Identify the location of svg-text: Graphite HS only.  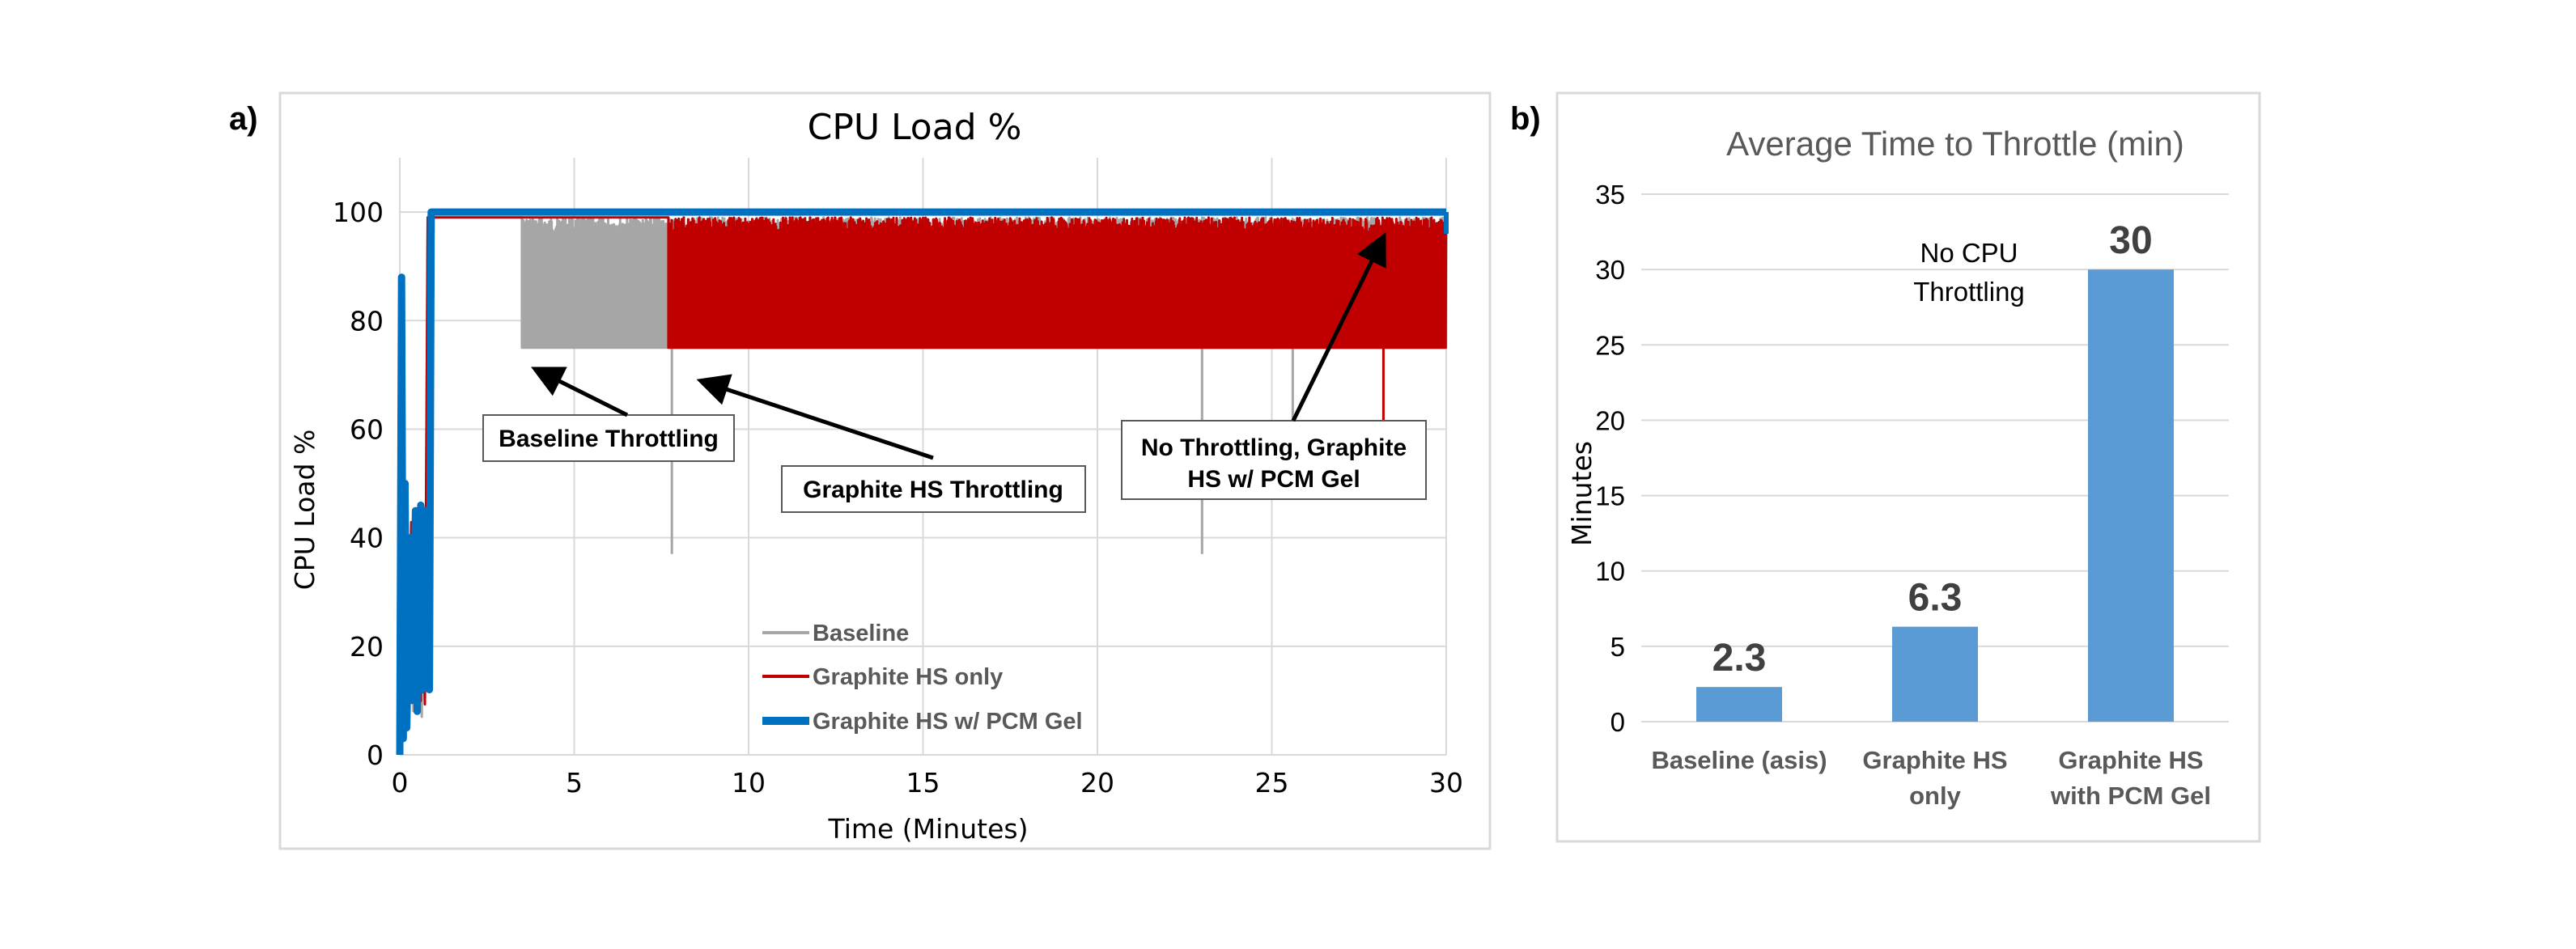
(908, 677).